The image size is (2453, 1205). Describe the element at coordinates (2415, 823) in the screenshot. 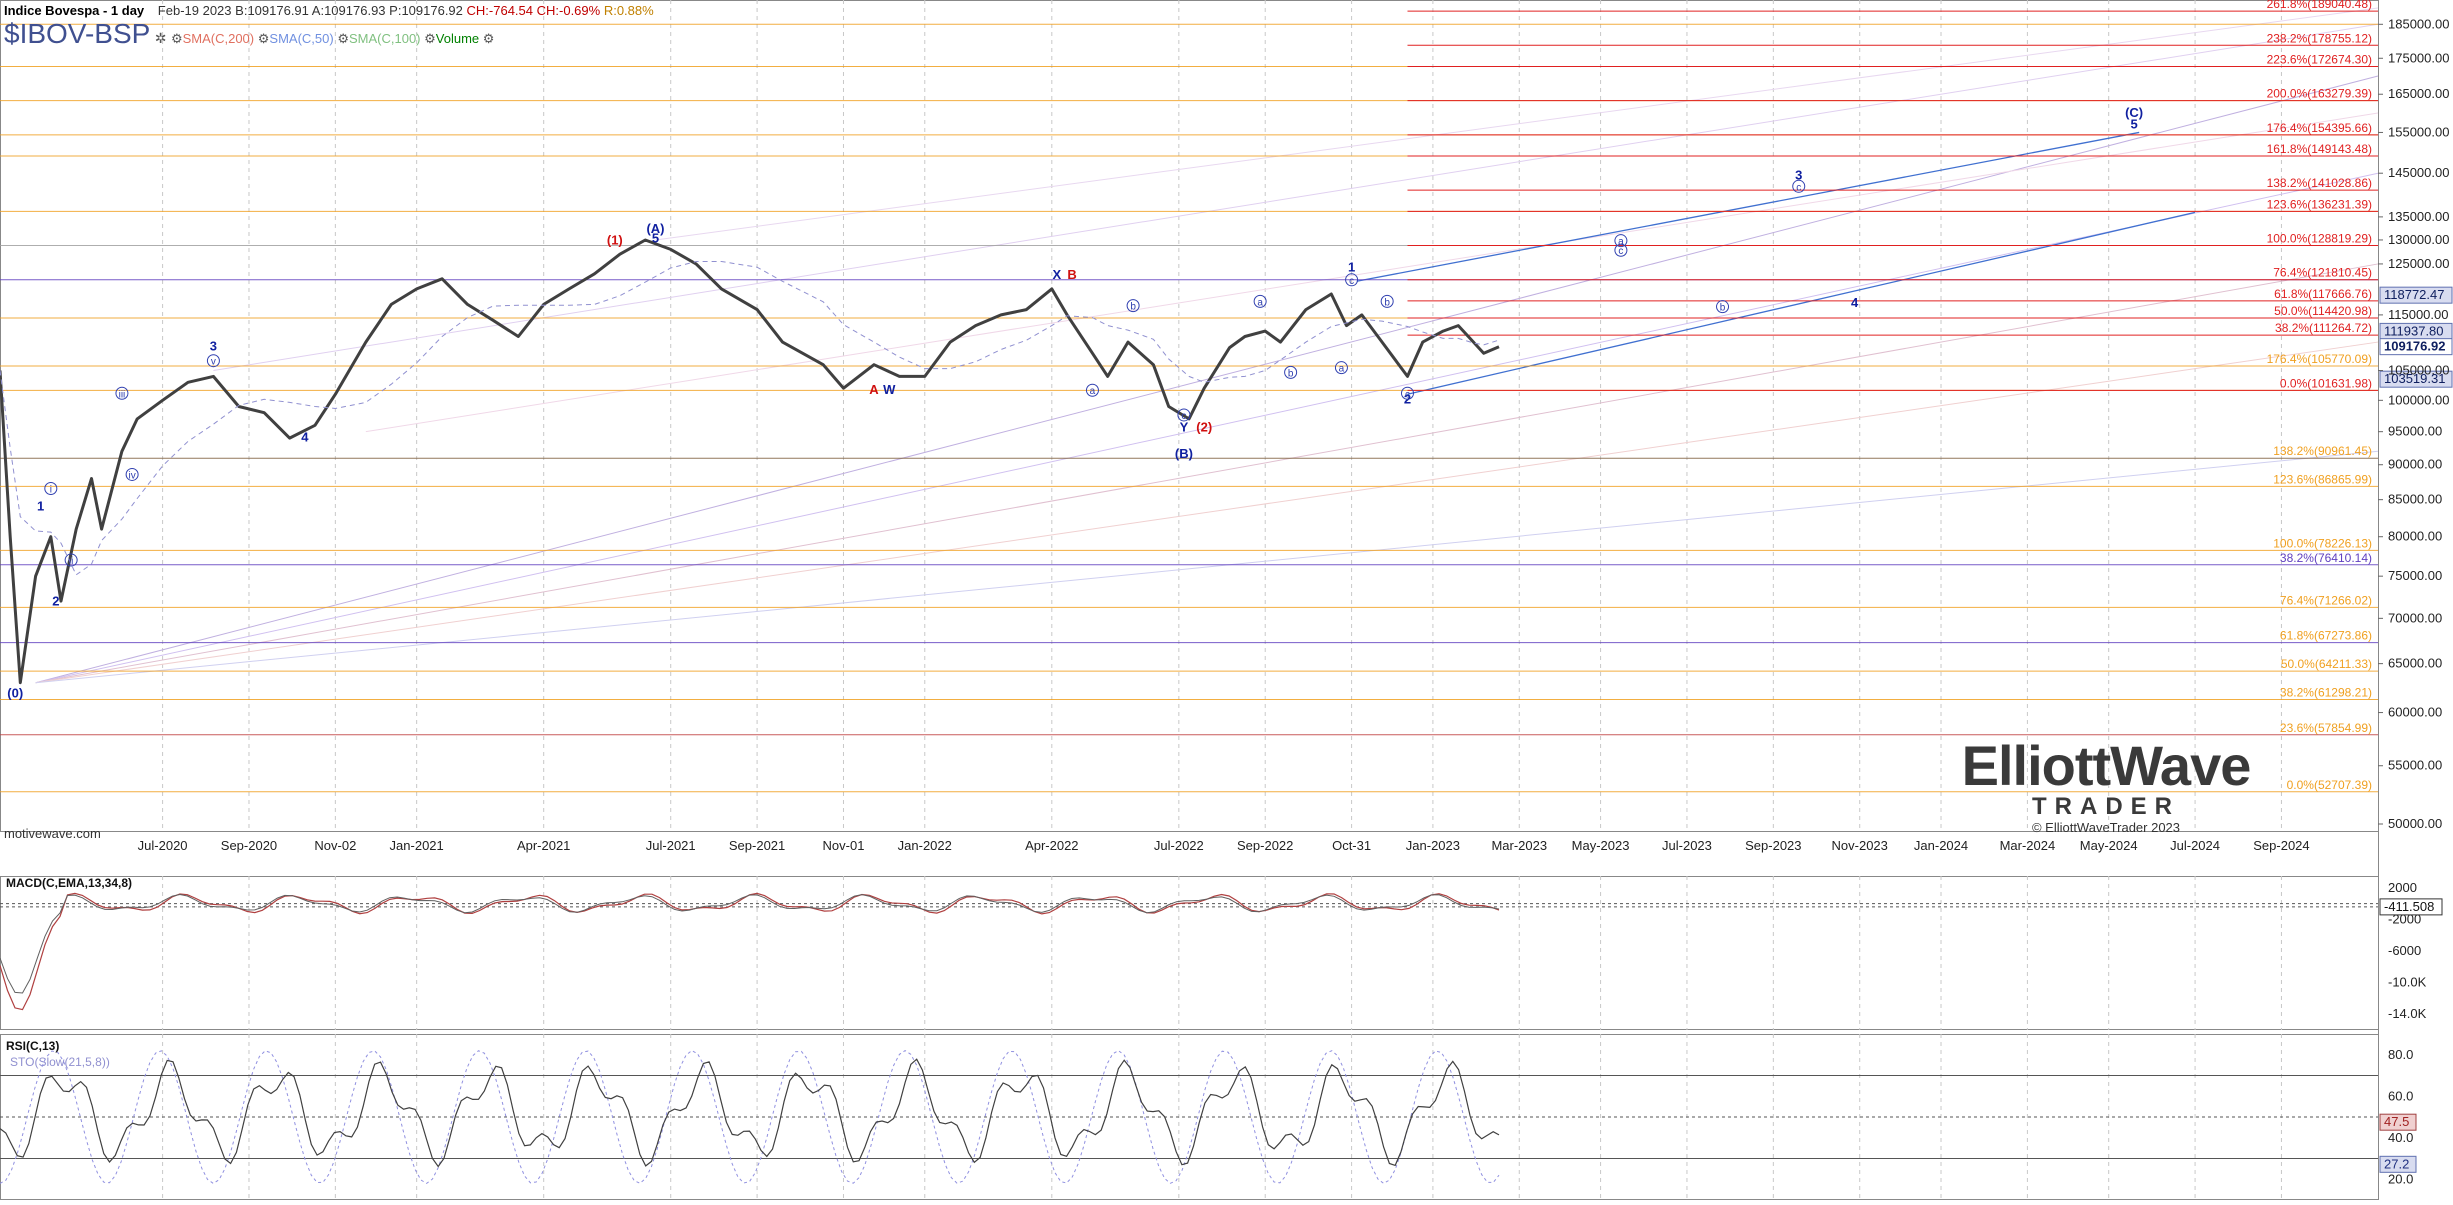

I see `y-tick-label: 50000.00` at that location.